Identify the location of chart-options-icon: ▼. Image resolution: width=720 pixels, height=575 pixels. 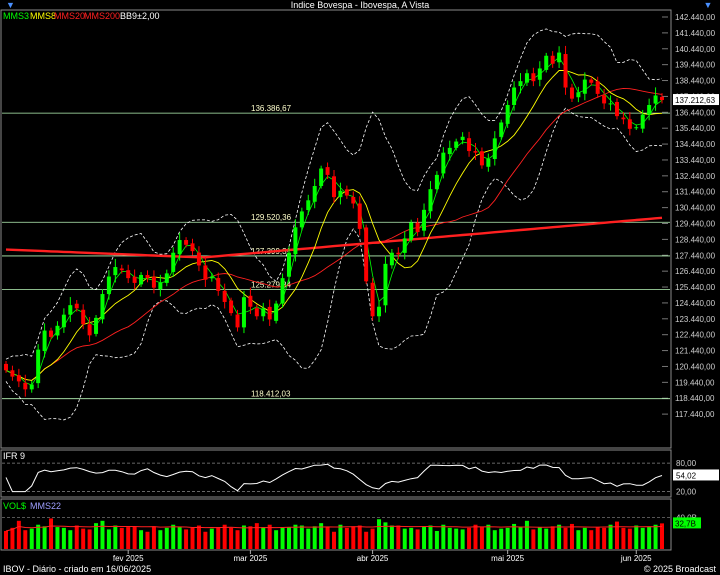
(708, 5).